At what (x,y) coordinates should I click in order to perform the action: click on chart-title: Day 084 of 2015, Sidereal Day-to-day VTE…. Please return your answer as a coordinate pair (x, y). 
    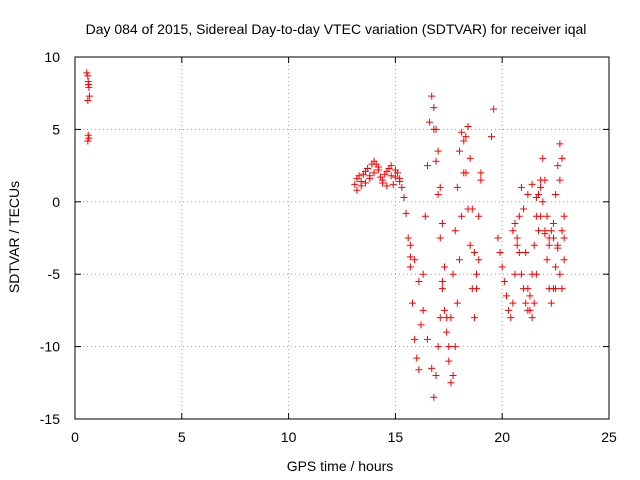
    Looking at the image, I should click on (336, 29).